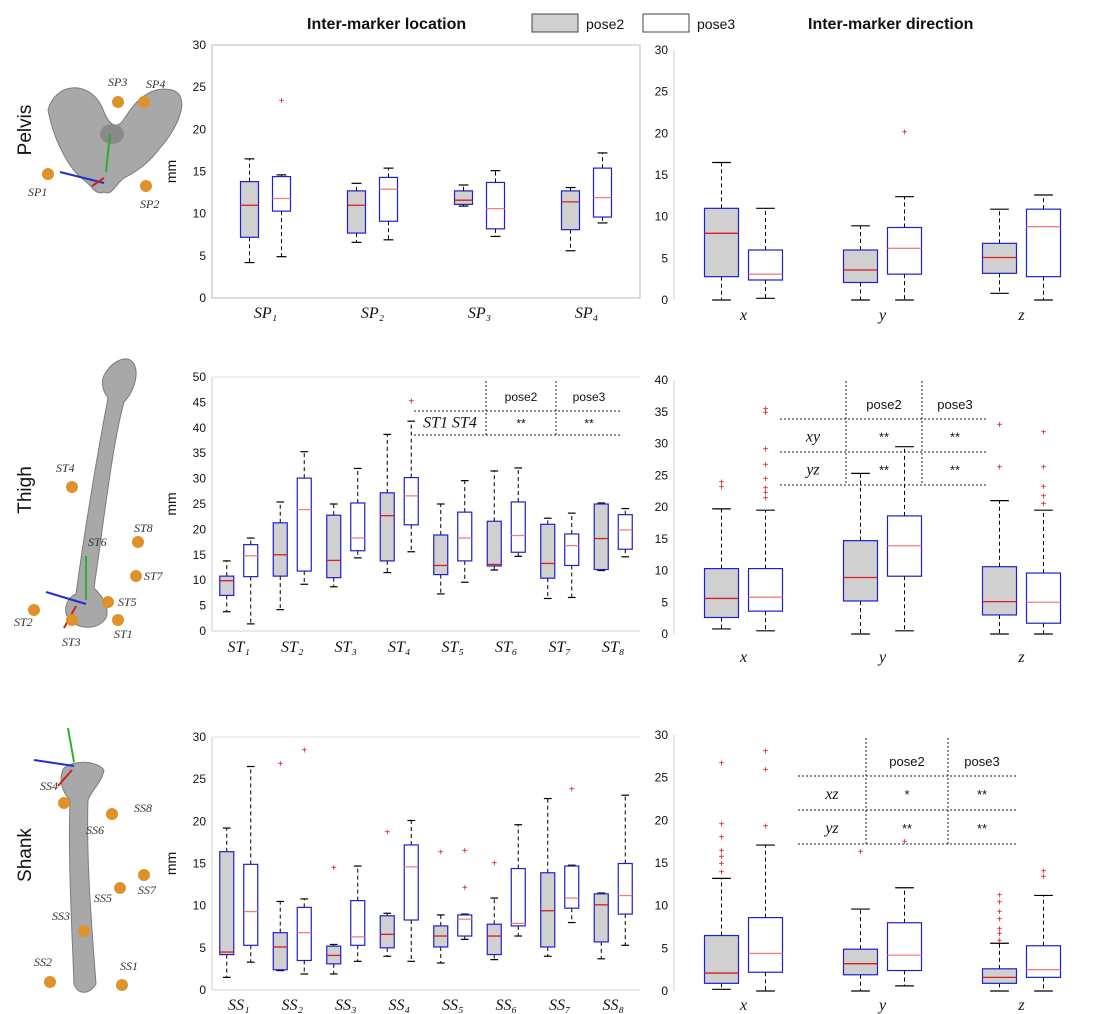 This screenshot has height=1014, width=1094. Describe the element at coordinates (292, 647) in the screenshot. I see `category-label: ST₂` at that location.